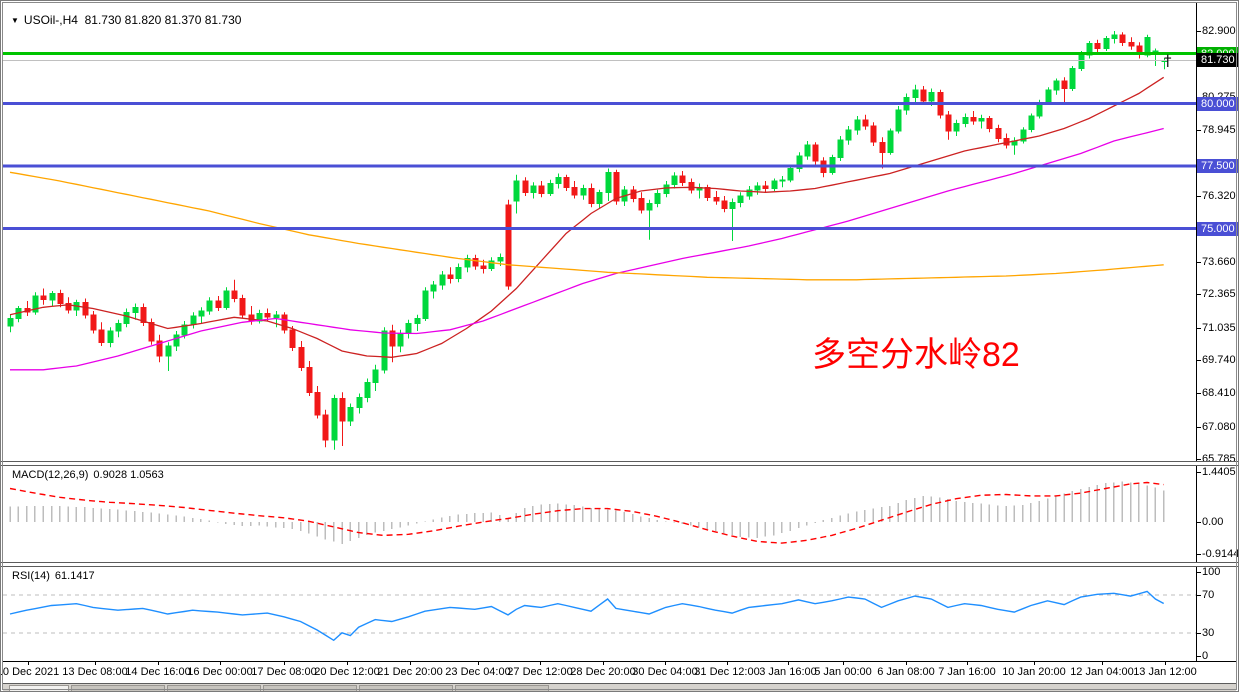 The width and height of the screenshot is (1239, 692). What do you see at coordinates (916, 355) in the screenshot?
I see `chart-text-annotation: 多空分水岭82` at bounding box center [916, 355].